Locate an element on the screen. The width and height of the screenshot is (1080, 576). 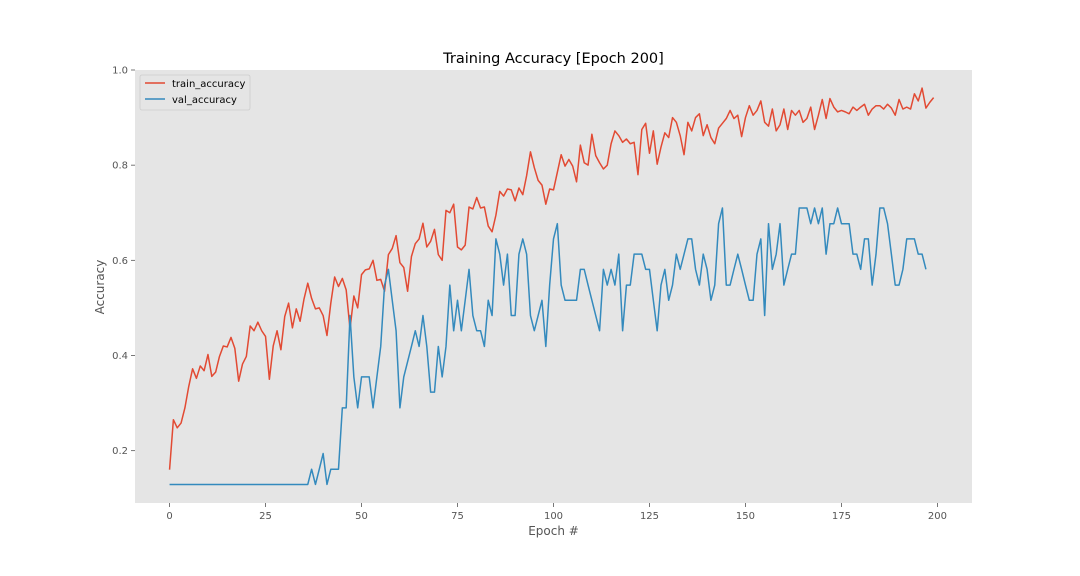
legend-label-val-accuracy: val_accuracy is located at coordinates (204, 100).